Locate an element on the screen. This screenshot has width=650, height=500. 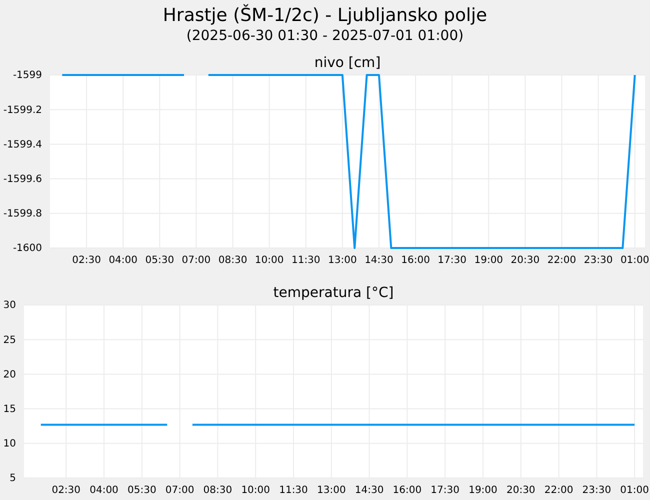
y-tick-label: 25 is located at coordinates (9, 340).